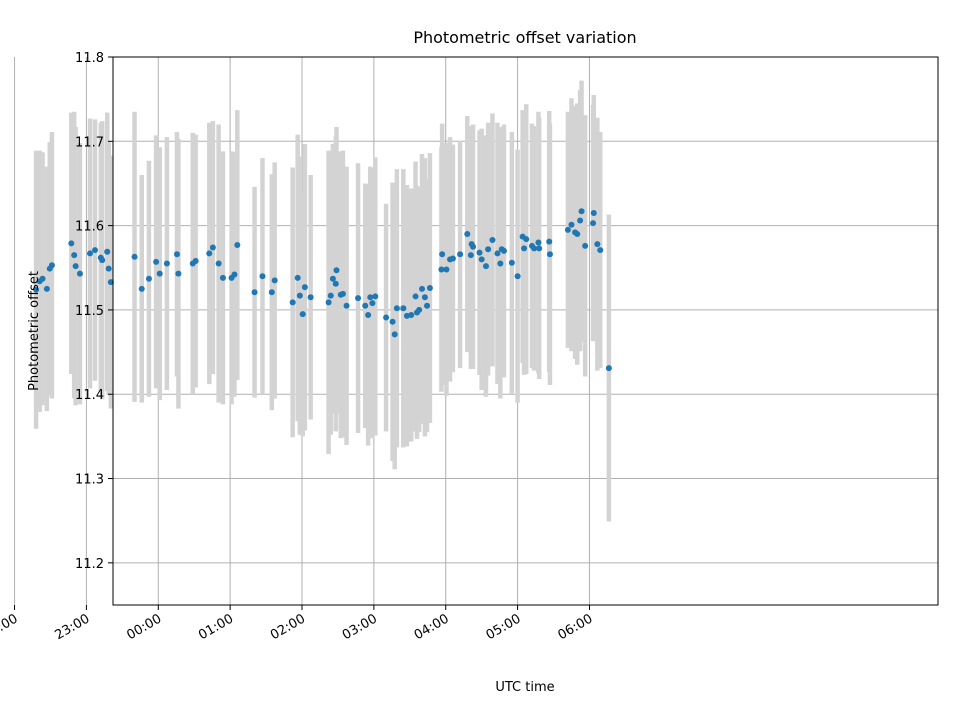 The height and width of the screenshot is (720, 960). Describe the element at coordinates (89, 142) in the screenshot. I see `y-tick-label: 11.7` at that location.